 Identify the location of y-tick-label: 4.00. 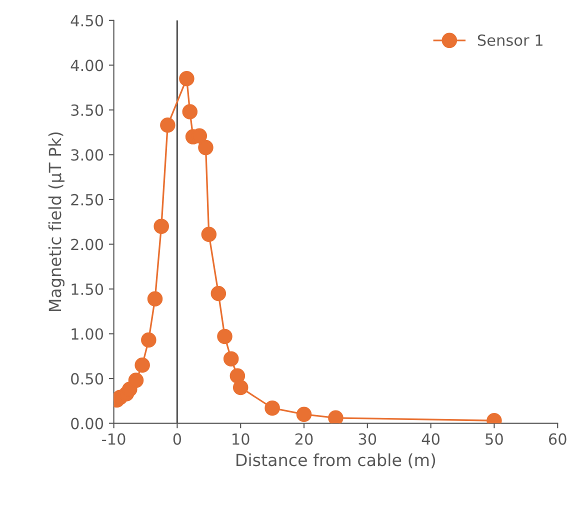
(87, 66).